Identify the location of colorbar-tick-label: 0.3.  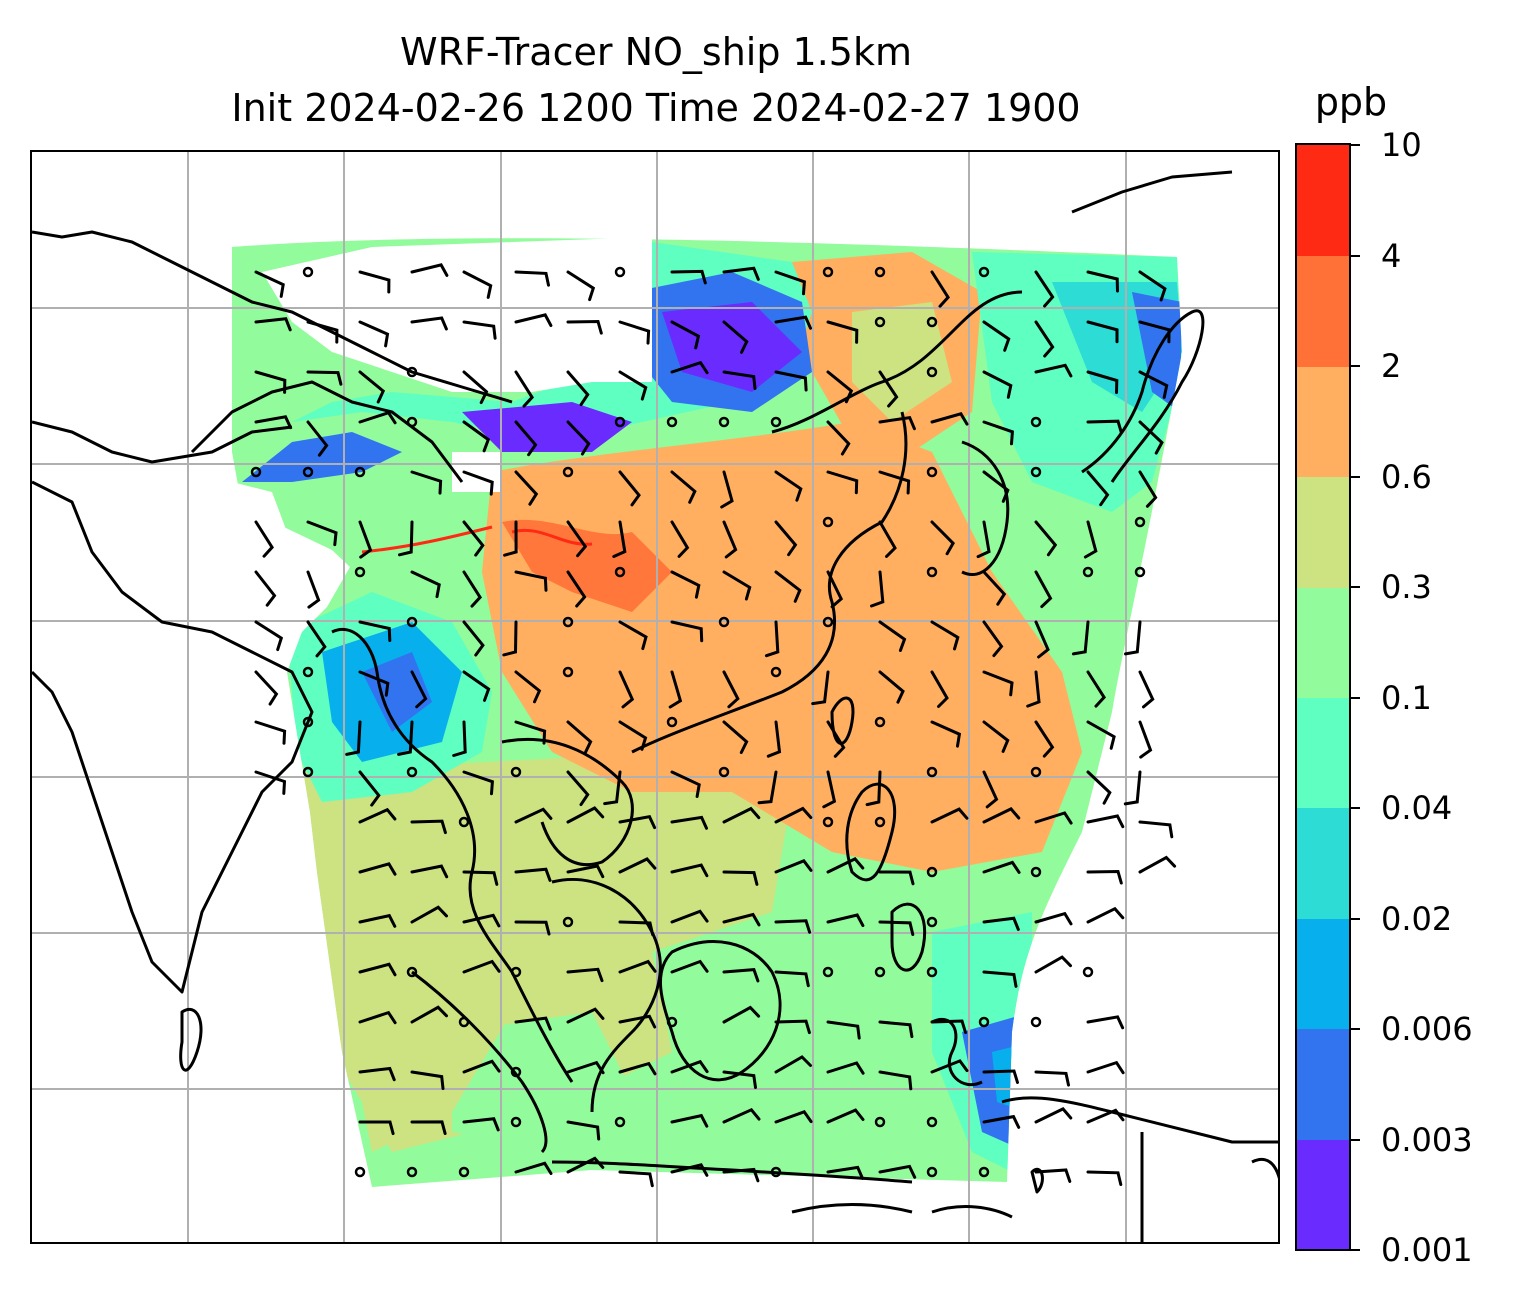
(1406, 587).